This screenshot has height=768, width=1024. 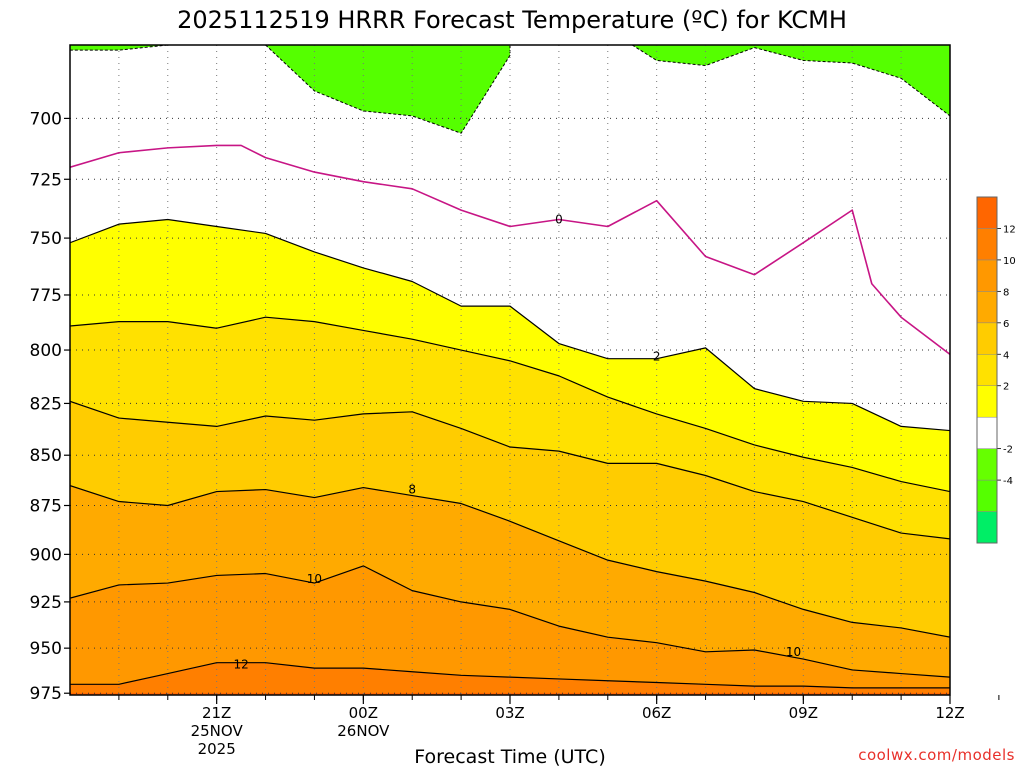 I want to click on credit-text: coolwx.com/models, so click(x=936, y=755).